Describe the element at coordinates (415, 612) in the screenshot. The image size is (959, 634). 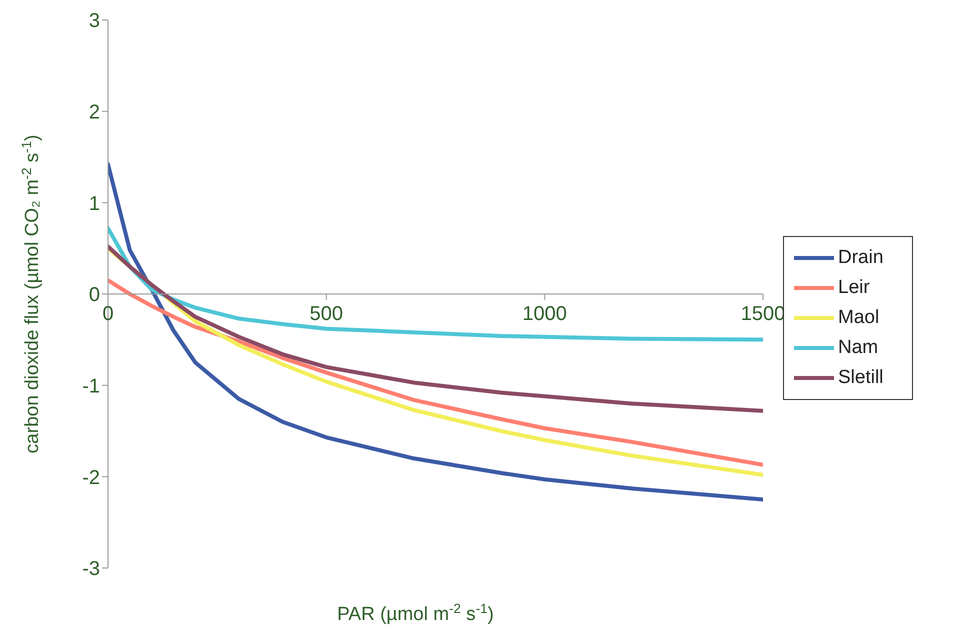
I see `x-axis-title: PAR (µmol m$^{-2}$ s$^{-1}$)` at that location.